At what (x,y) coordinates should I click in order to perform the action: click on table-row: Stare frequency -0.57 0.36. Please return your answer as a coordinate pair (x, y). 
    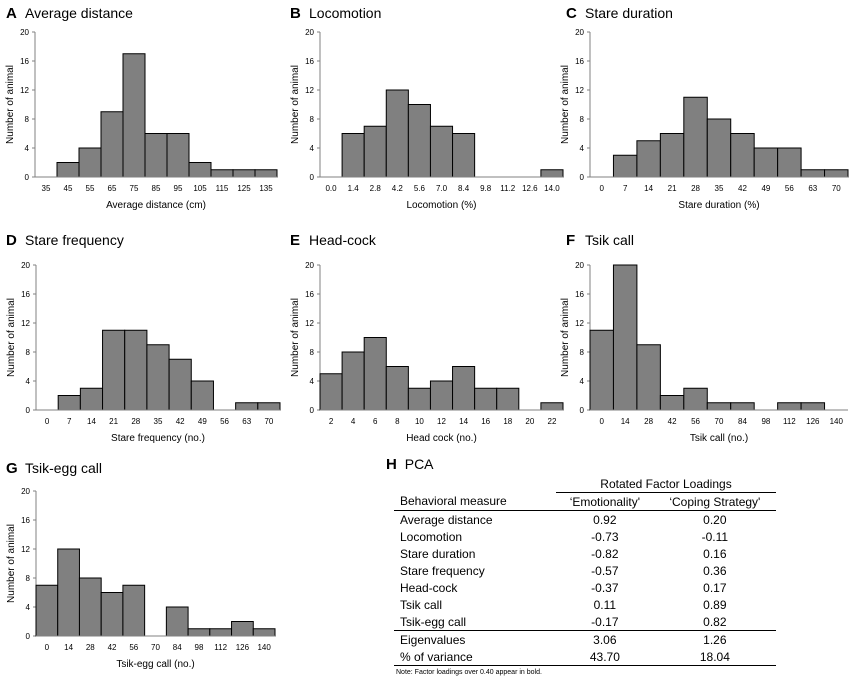
    Looking at the image, I should click on (585, 570).